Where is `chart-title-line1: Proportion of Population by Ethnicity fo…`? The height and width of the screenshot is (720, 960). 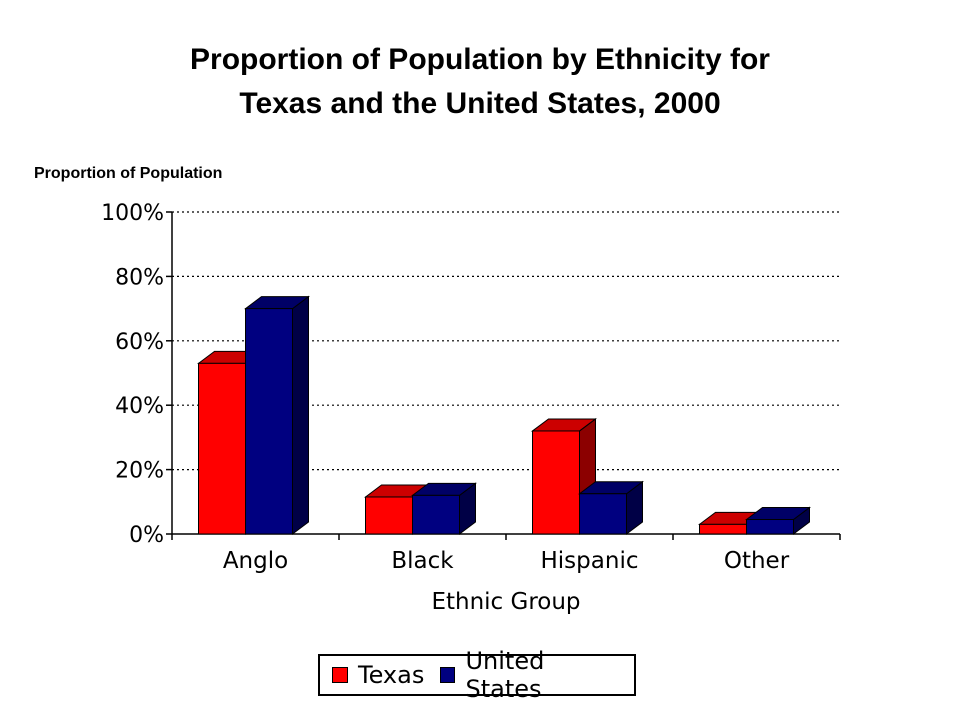
chart-title-line1: Proportion of Population by Ethnicity fo… is located at coordinates (480, 59).